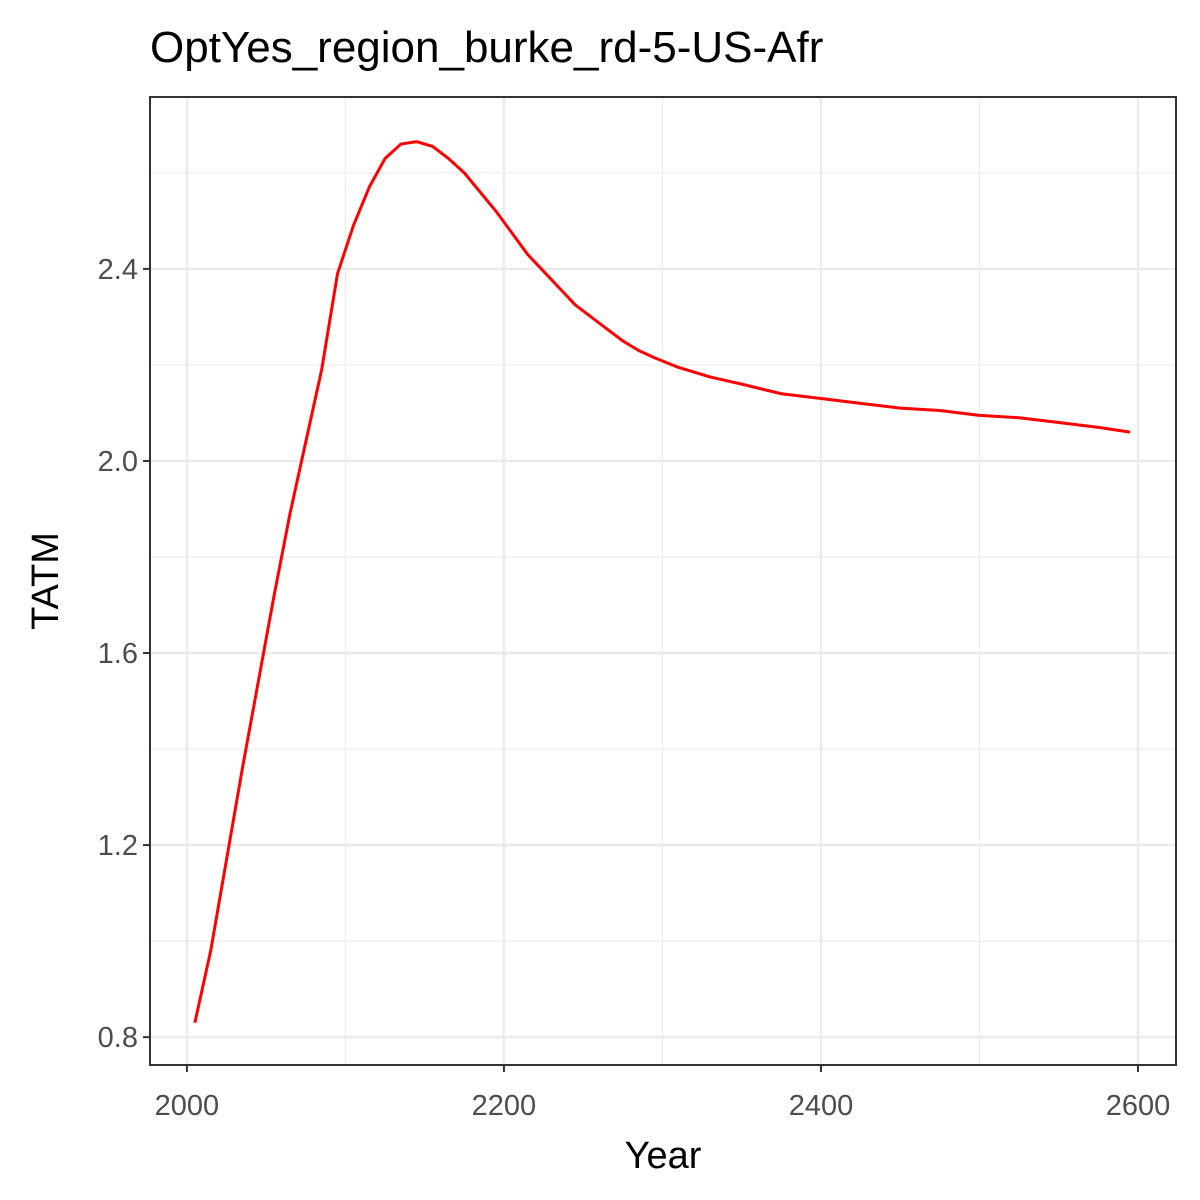  Describe the element at coordinates (118, 846) in the screenshot. I see `y-tick-label: 1.2` at that location.